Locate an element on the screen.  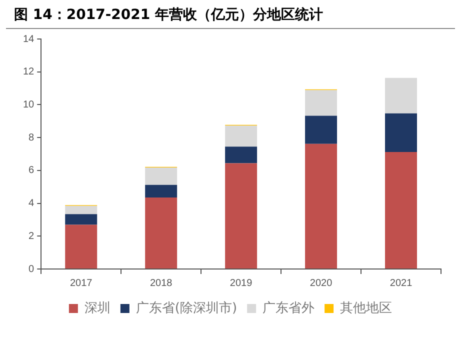
y-tick-label: 12 is located at coordinates (29, 72).